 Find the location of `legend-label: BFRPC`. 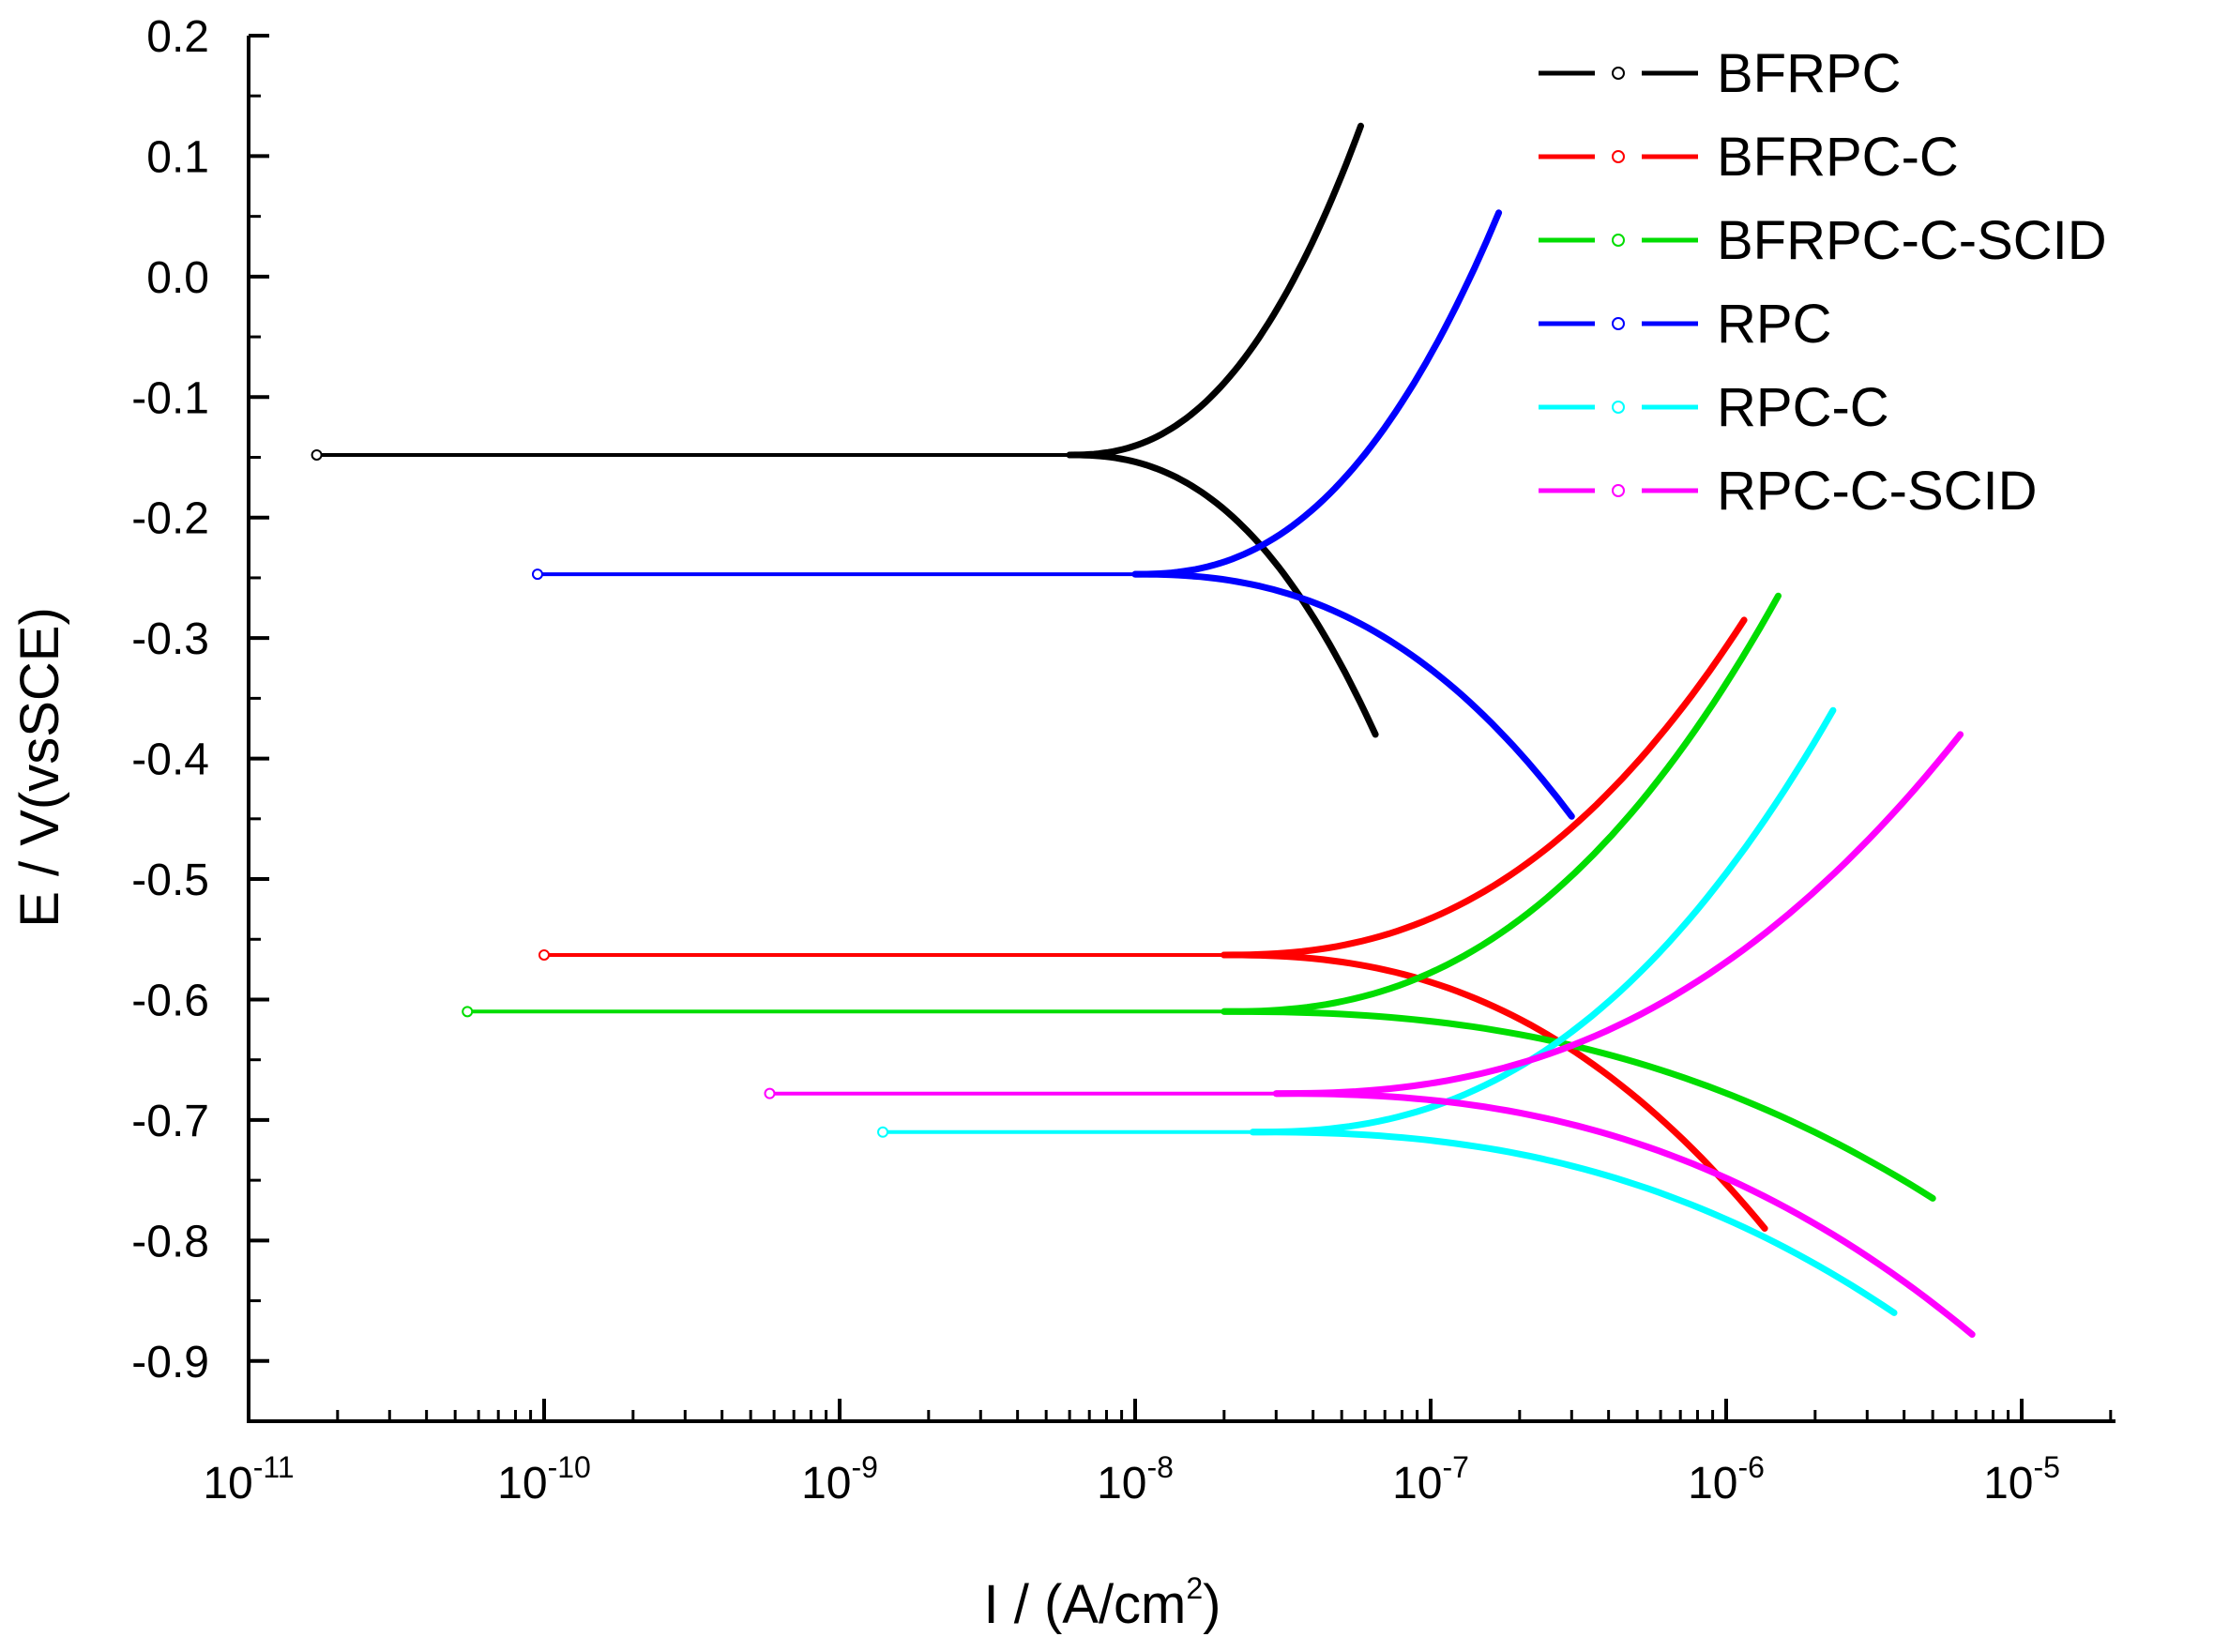

legend-label: BFRPC is located at coordinates (1809, 73).